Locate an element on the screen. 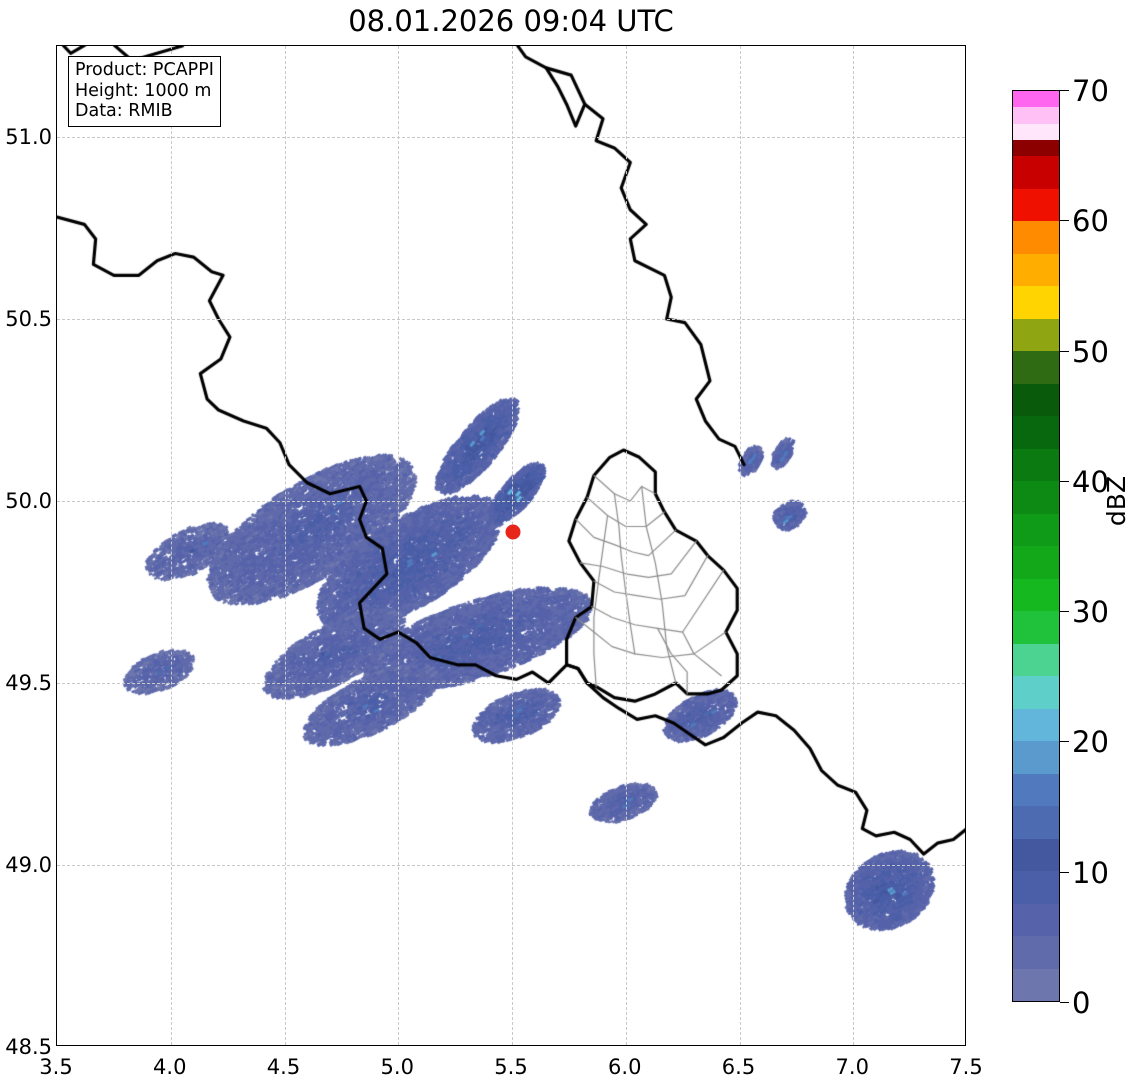 This screenshot has width=1145, height=1084. colorbar-tick-label: 70 is located at coordinates (1090, 91).